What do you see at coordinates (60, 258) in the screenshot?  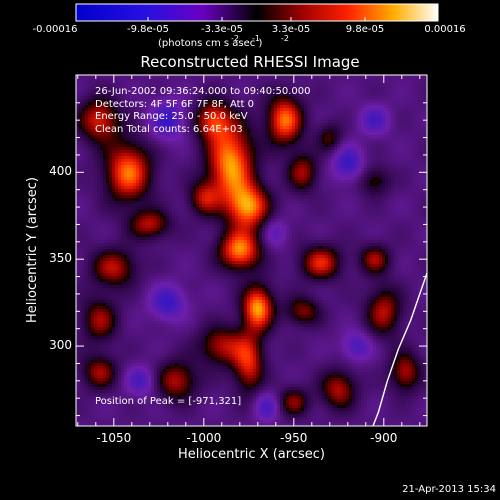 I see `y-tick-label: 350` at bounding box center [60, 258].